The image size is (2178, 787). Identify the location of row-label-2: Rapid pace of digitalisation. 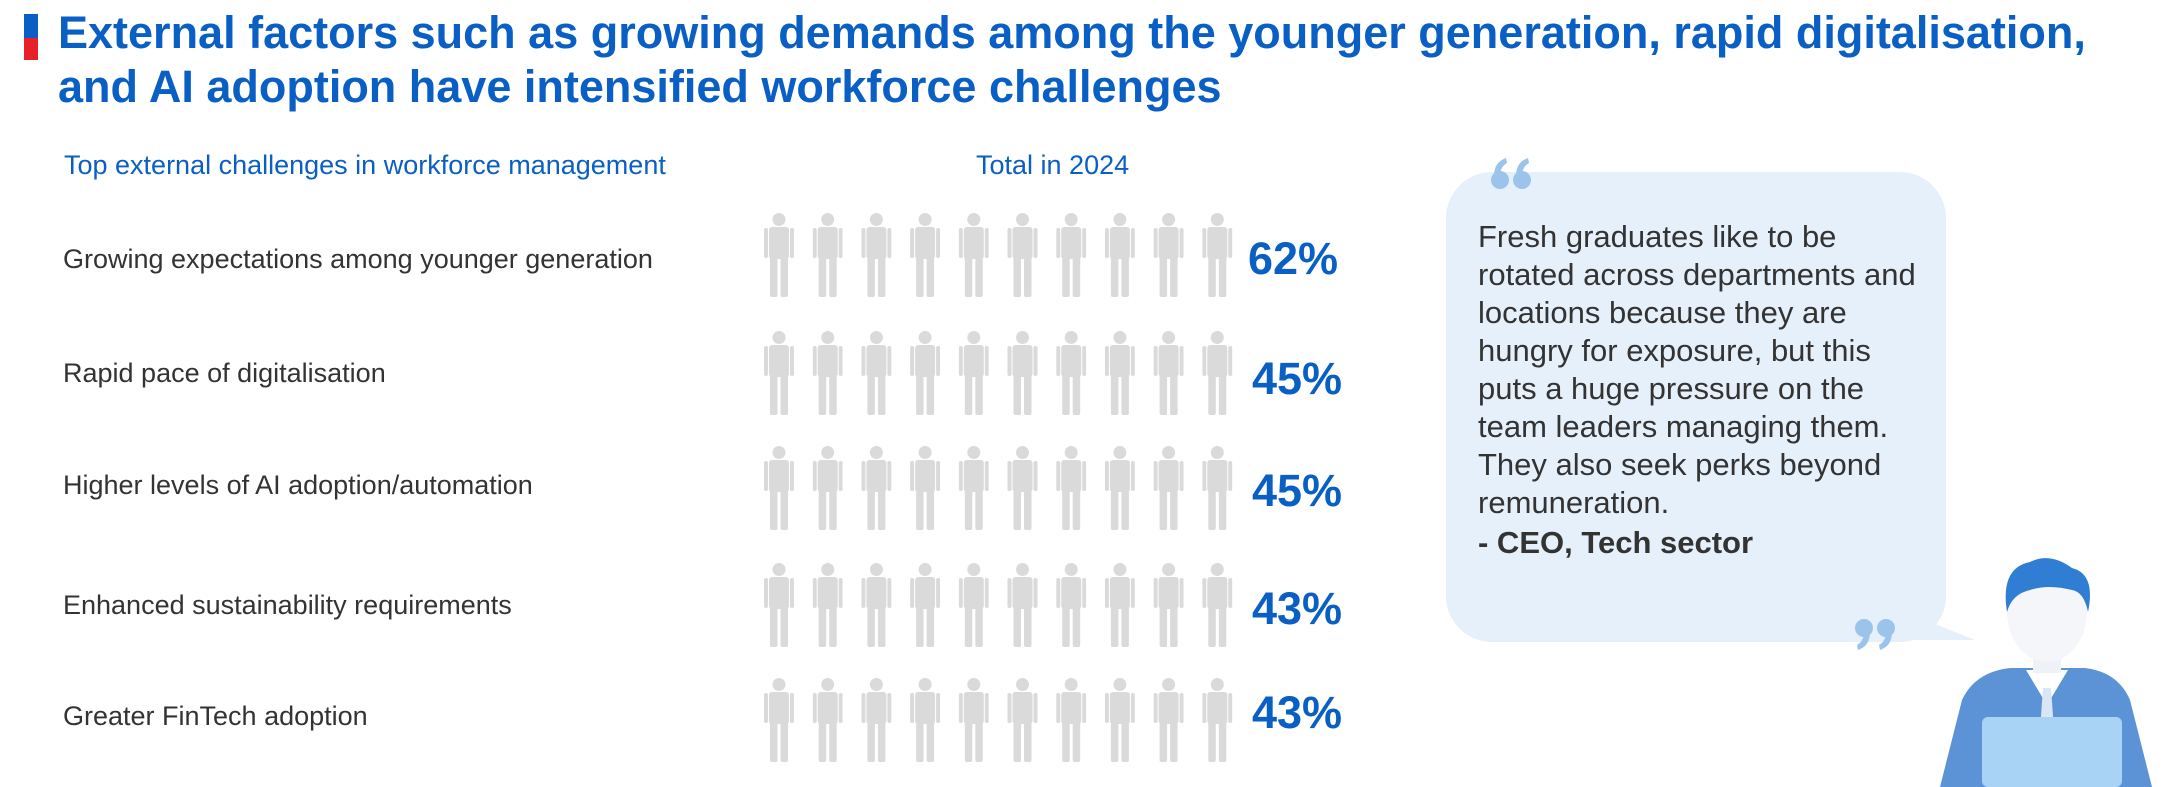
(224, 373).